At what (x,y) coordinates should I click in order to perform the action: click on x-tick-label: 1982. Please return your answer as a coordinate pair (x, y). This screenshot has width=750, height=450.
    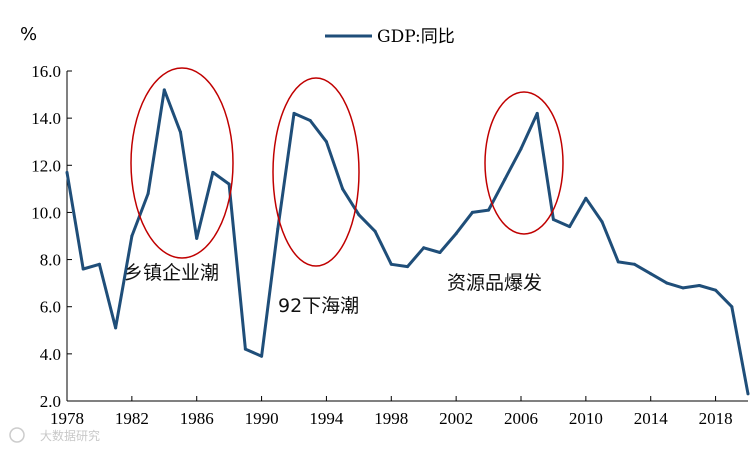
    Looking at the image, I should click on (132, 418).